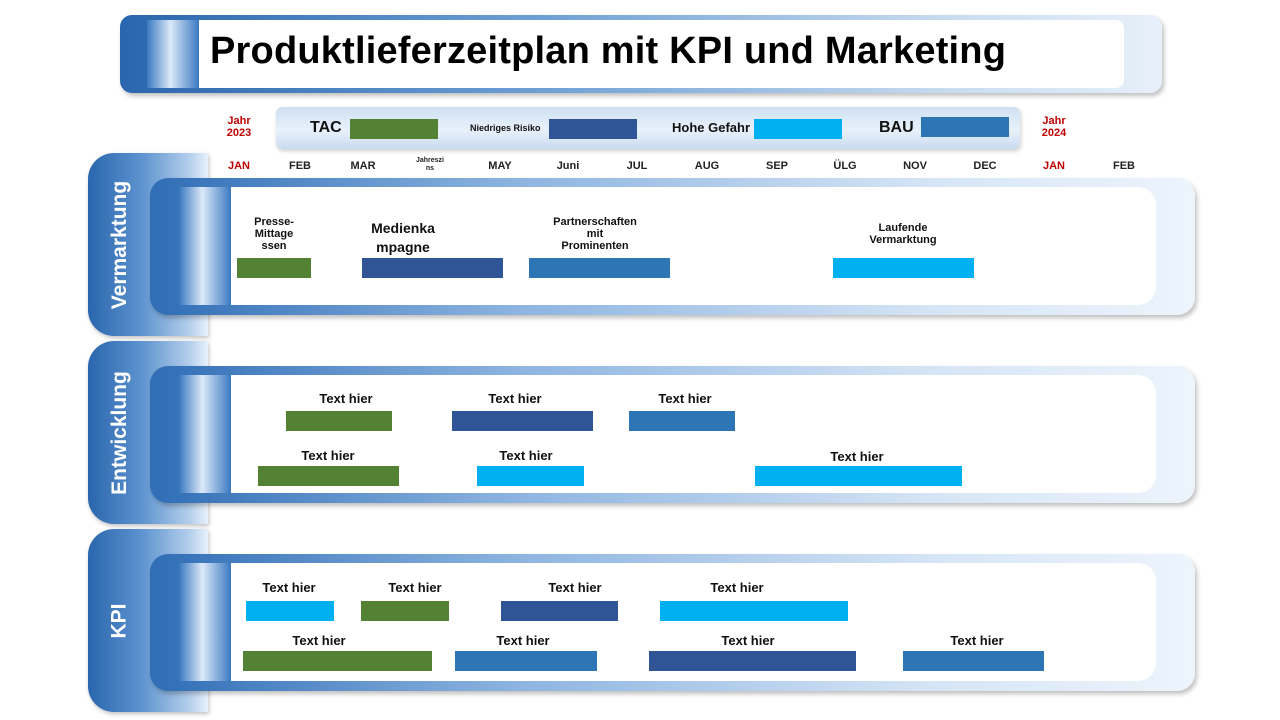  I want to click on month-label: Juni, so click(568, 166).